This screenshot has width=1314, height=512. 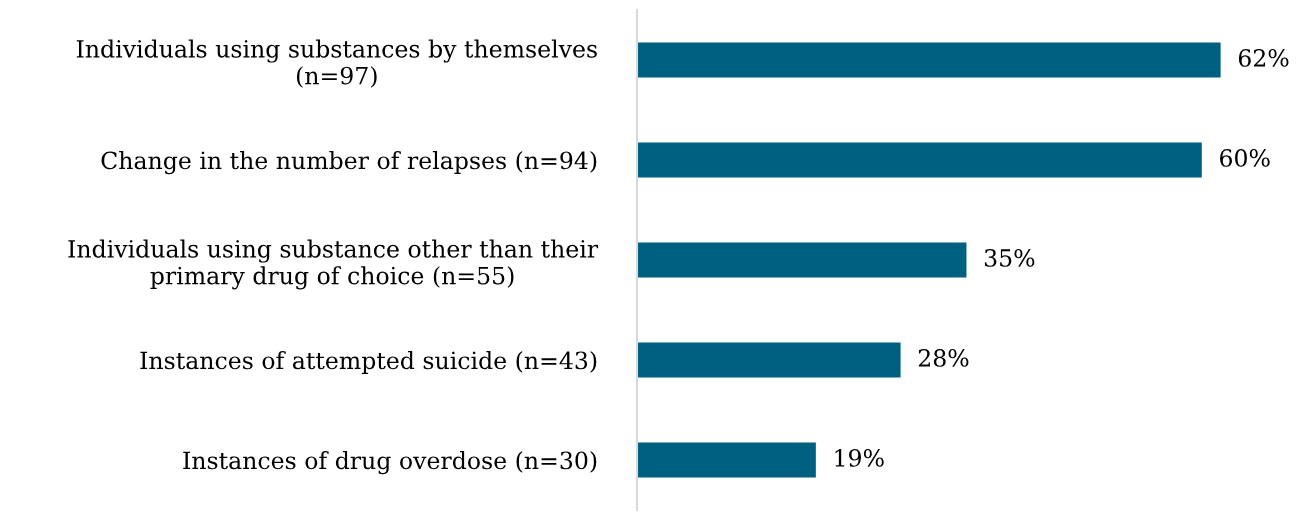 What do you see at coordinates (943, 357) in the screenshot?
I see `data-label: 28%` at bounding box center [943, 357].